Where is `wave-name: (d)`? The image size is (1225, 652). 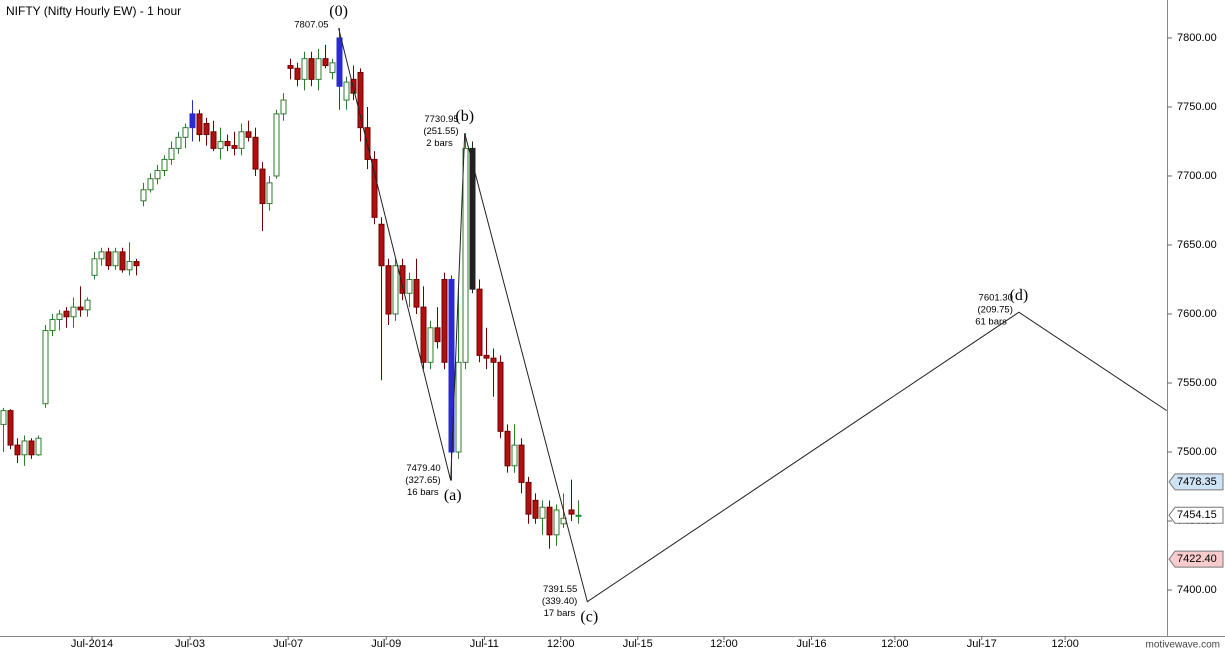 wave-name: (d) is located at coordinates (1019, 295).